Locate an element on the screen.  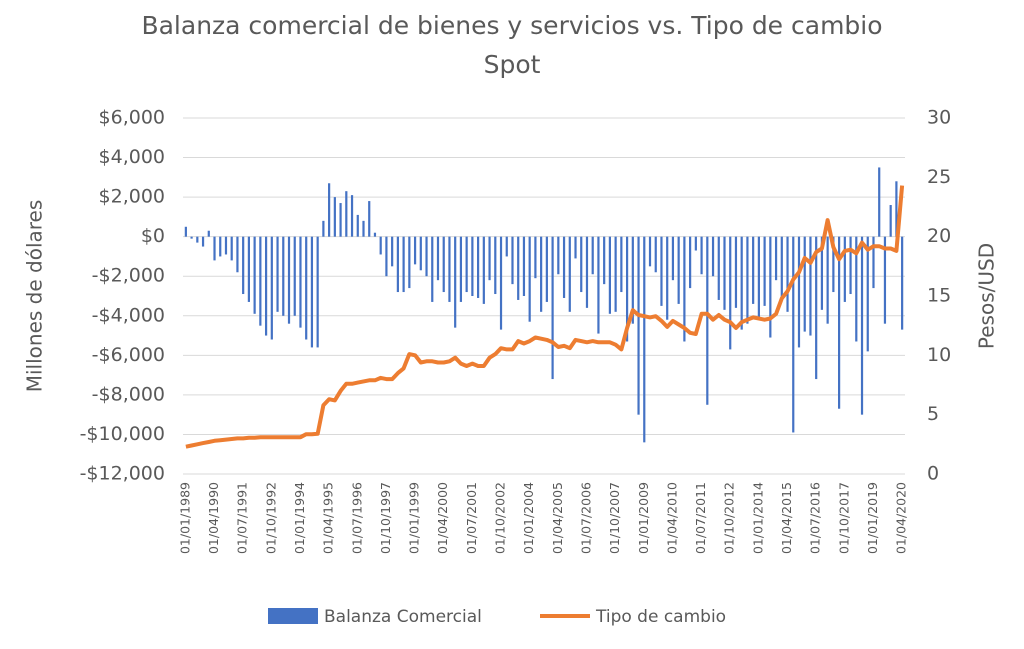
x-tick-label: 01/04/2010 is located at coordinates (671, 518).